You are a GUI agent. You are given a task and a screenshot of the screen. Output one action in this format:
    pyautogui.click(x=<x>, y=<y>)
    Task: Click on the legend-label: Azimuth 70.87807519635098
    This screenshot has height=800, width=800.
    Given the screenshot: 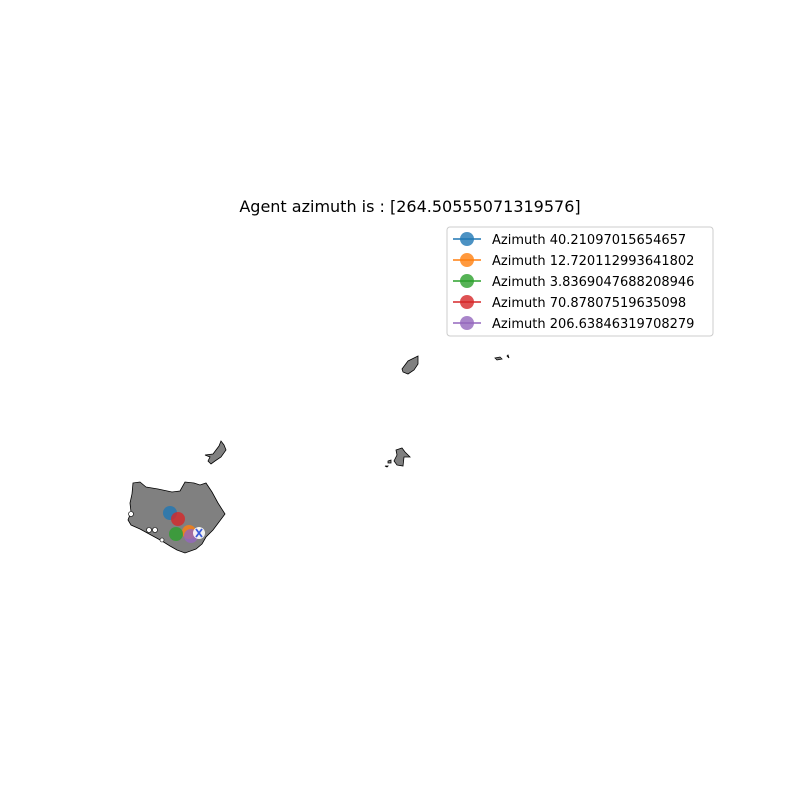 What is the action you would take?
    pyautogui.click(x=589, y=303)
    